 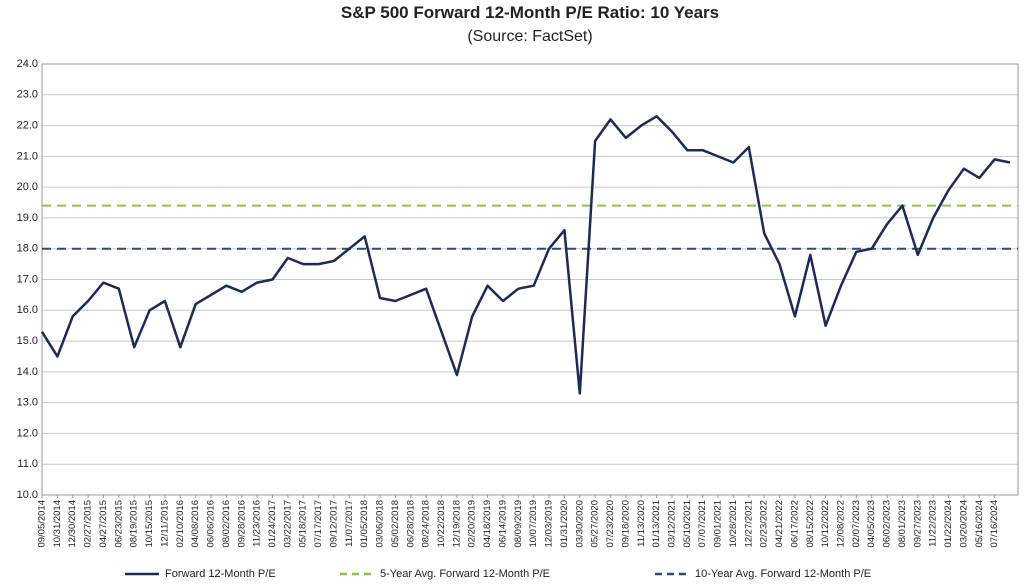 What do you see at coordinates (702, 524) in the screenshot?
I see `x-tick-label: 07/07/2021` at bounding box center [702, 524].